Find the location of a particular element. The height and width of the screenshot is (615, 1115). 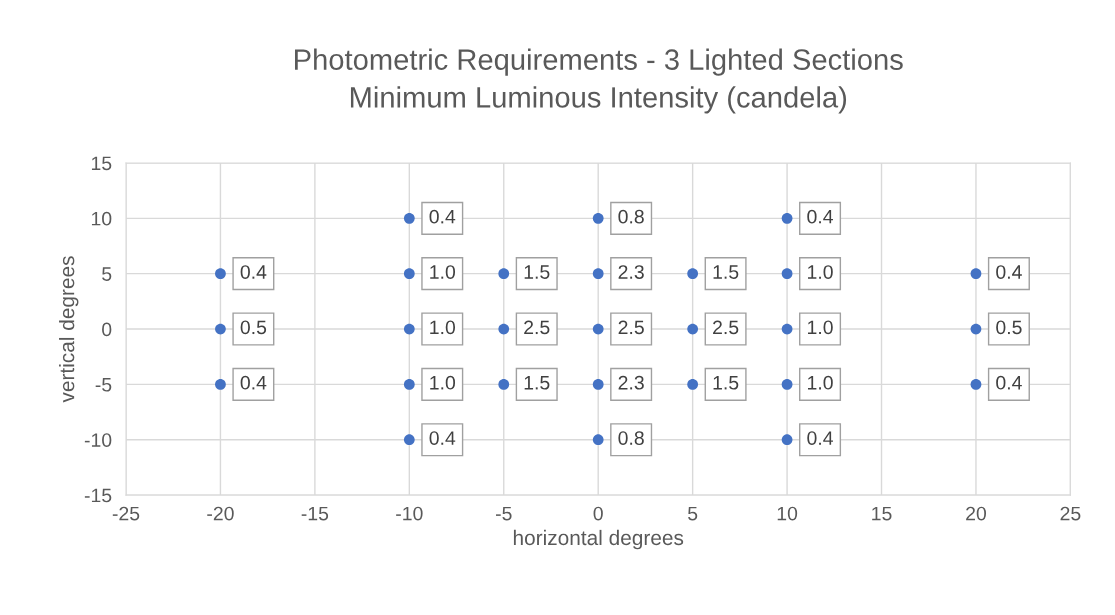

x-tick-label: 10 is located at coordinates (787, 513).